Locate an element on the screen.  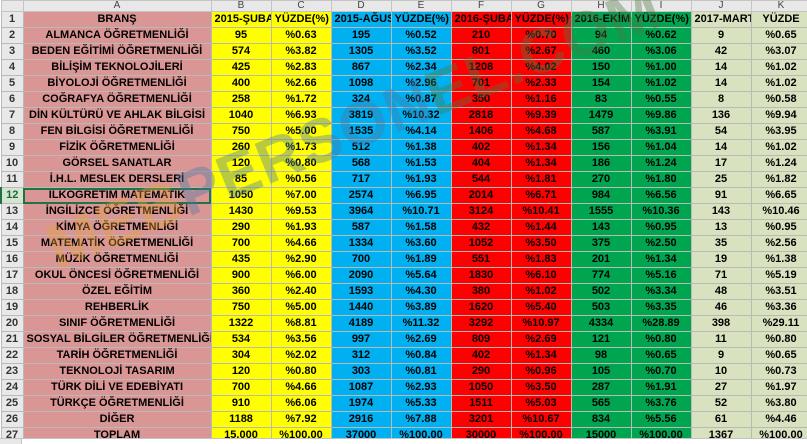
column-header-H: H is located at coordinates (601, 6).